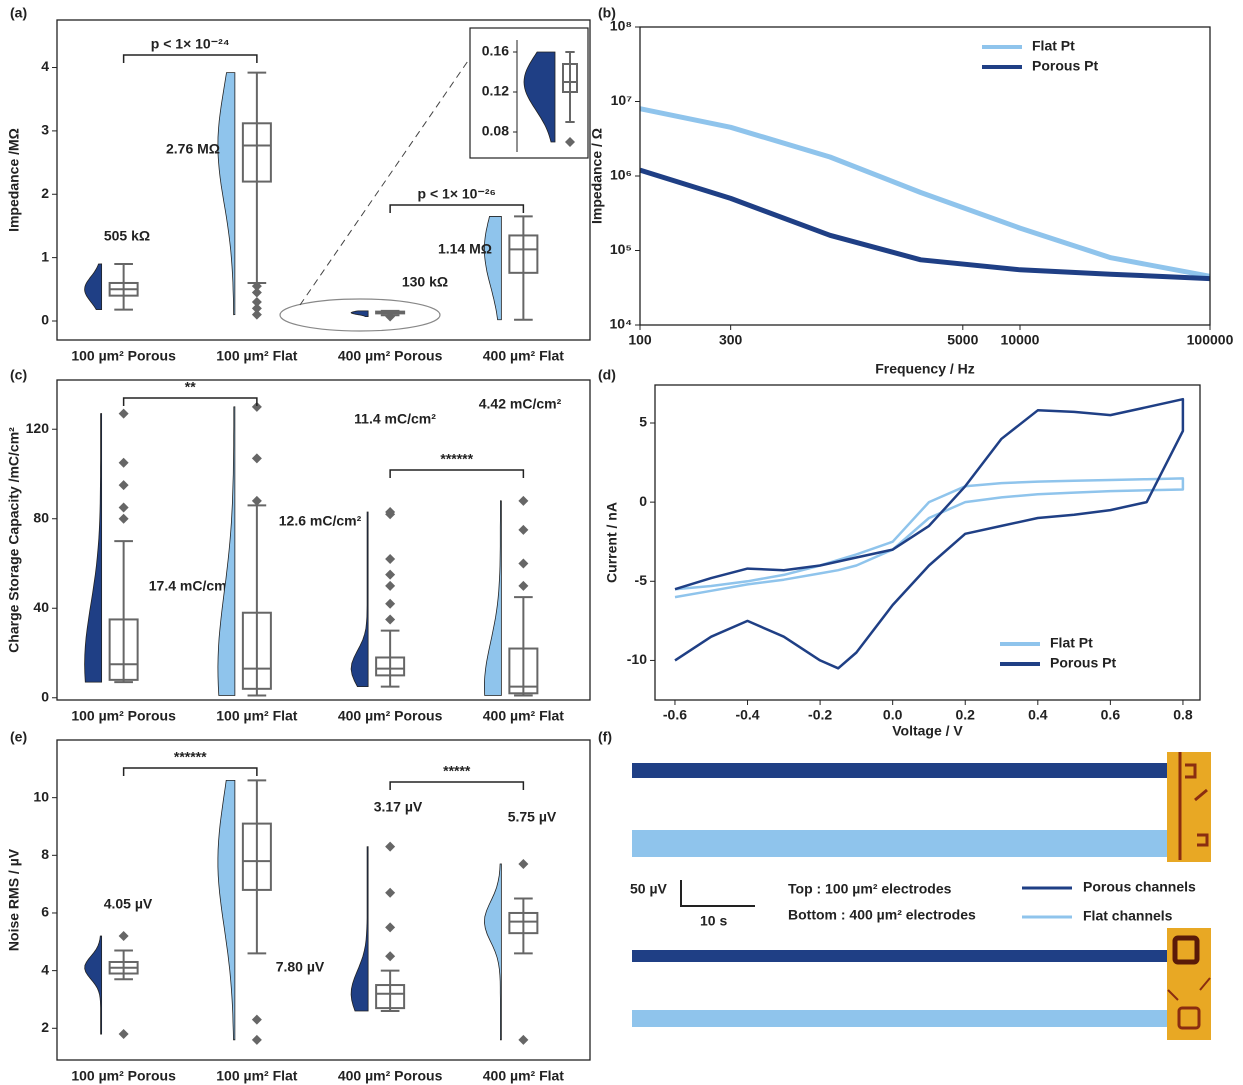  What do you see at coordinates (300, 967) in the screenshot?
I see `annotation: 7.80 µV` at bounding box center [300, 967].